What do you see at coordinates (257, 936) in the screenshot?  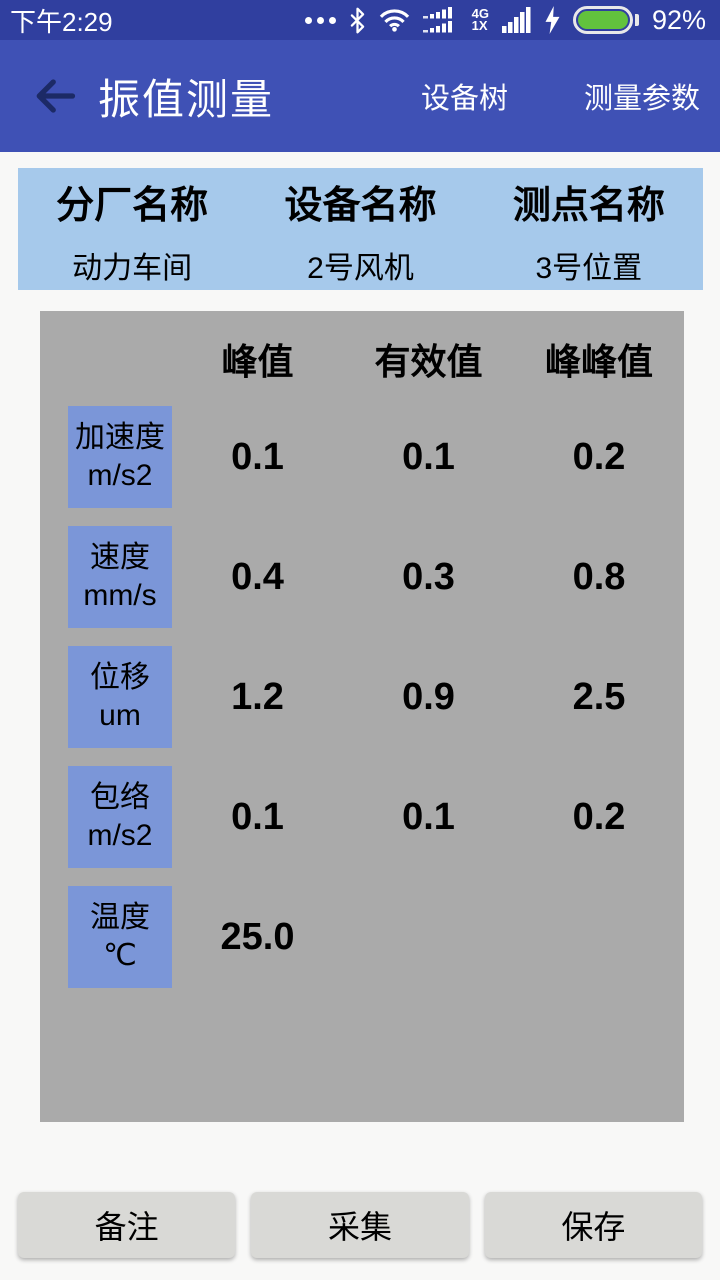 I see `value-cell: 25.0` at bounding box center [257, 936].